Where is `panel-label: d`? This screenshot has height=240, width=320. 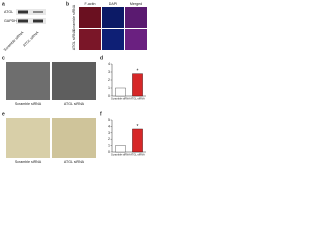
panel-label: d is located at coordinates (101, 58).